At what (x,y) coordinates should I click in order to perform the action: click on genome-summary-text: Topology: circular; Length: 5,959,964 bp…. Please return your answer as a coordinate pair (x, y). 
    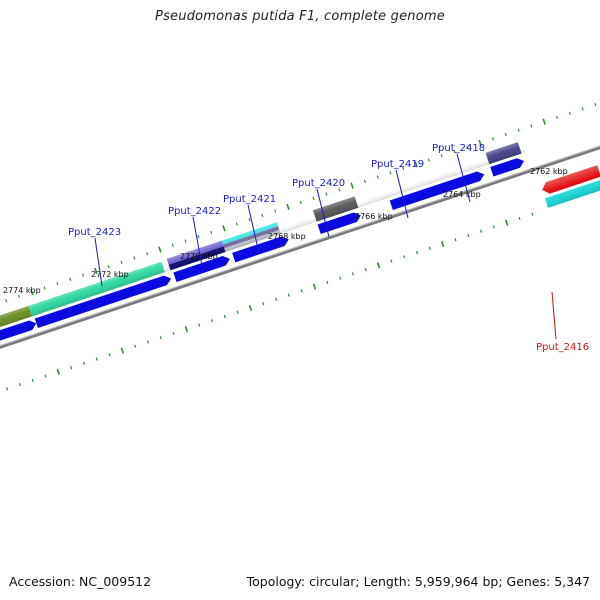
    Looking at the image, I should click on (418, 581).